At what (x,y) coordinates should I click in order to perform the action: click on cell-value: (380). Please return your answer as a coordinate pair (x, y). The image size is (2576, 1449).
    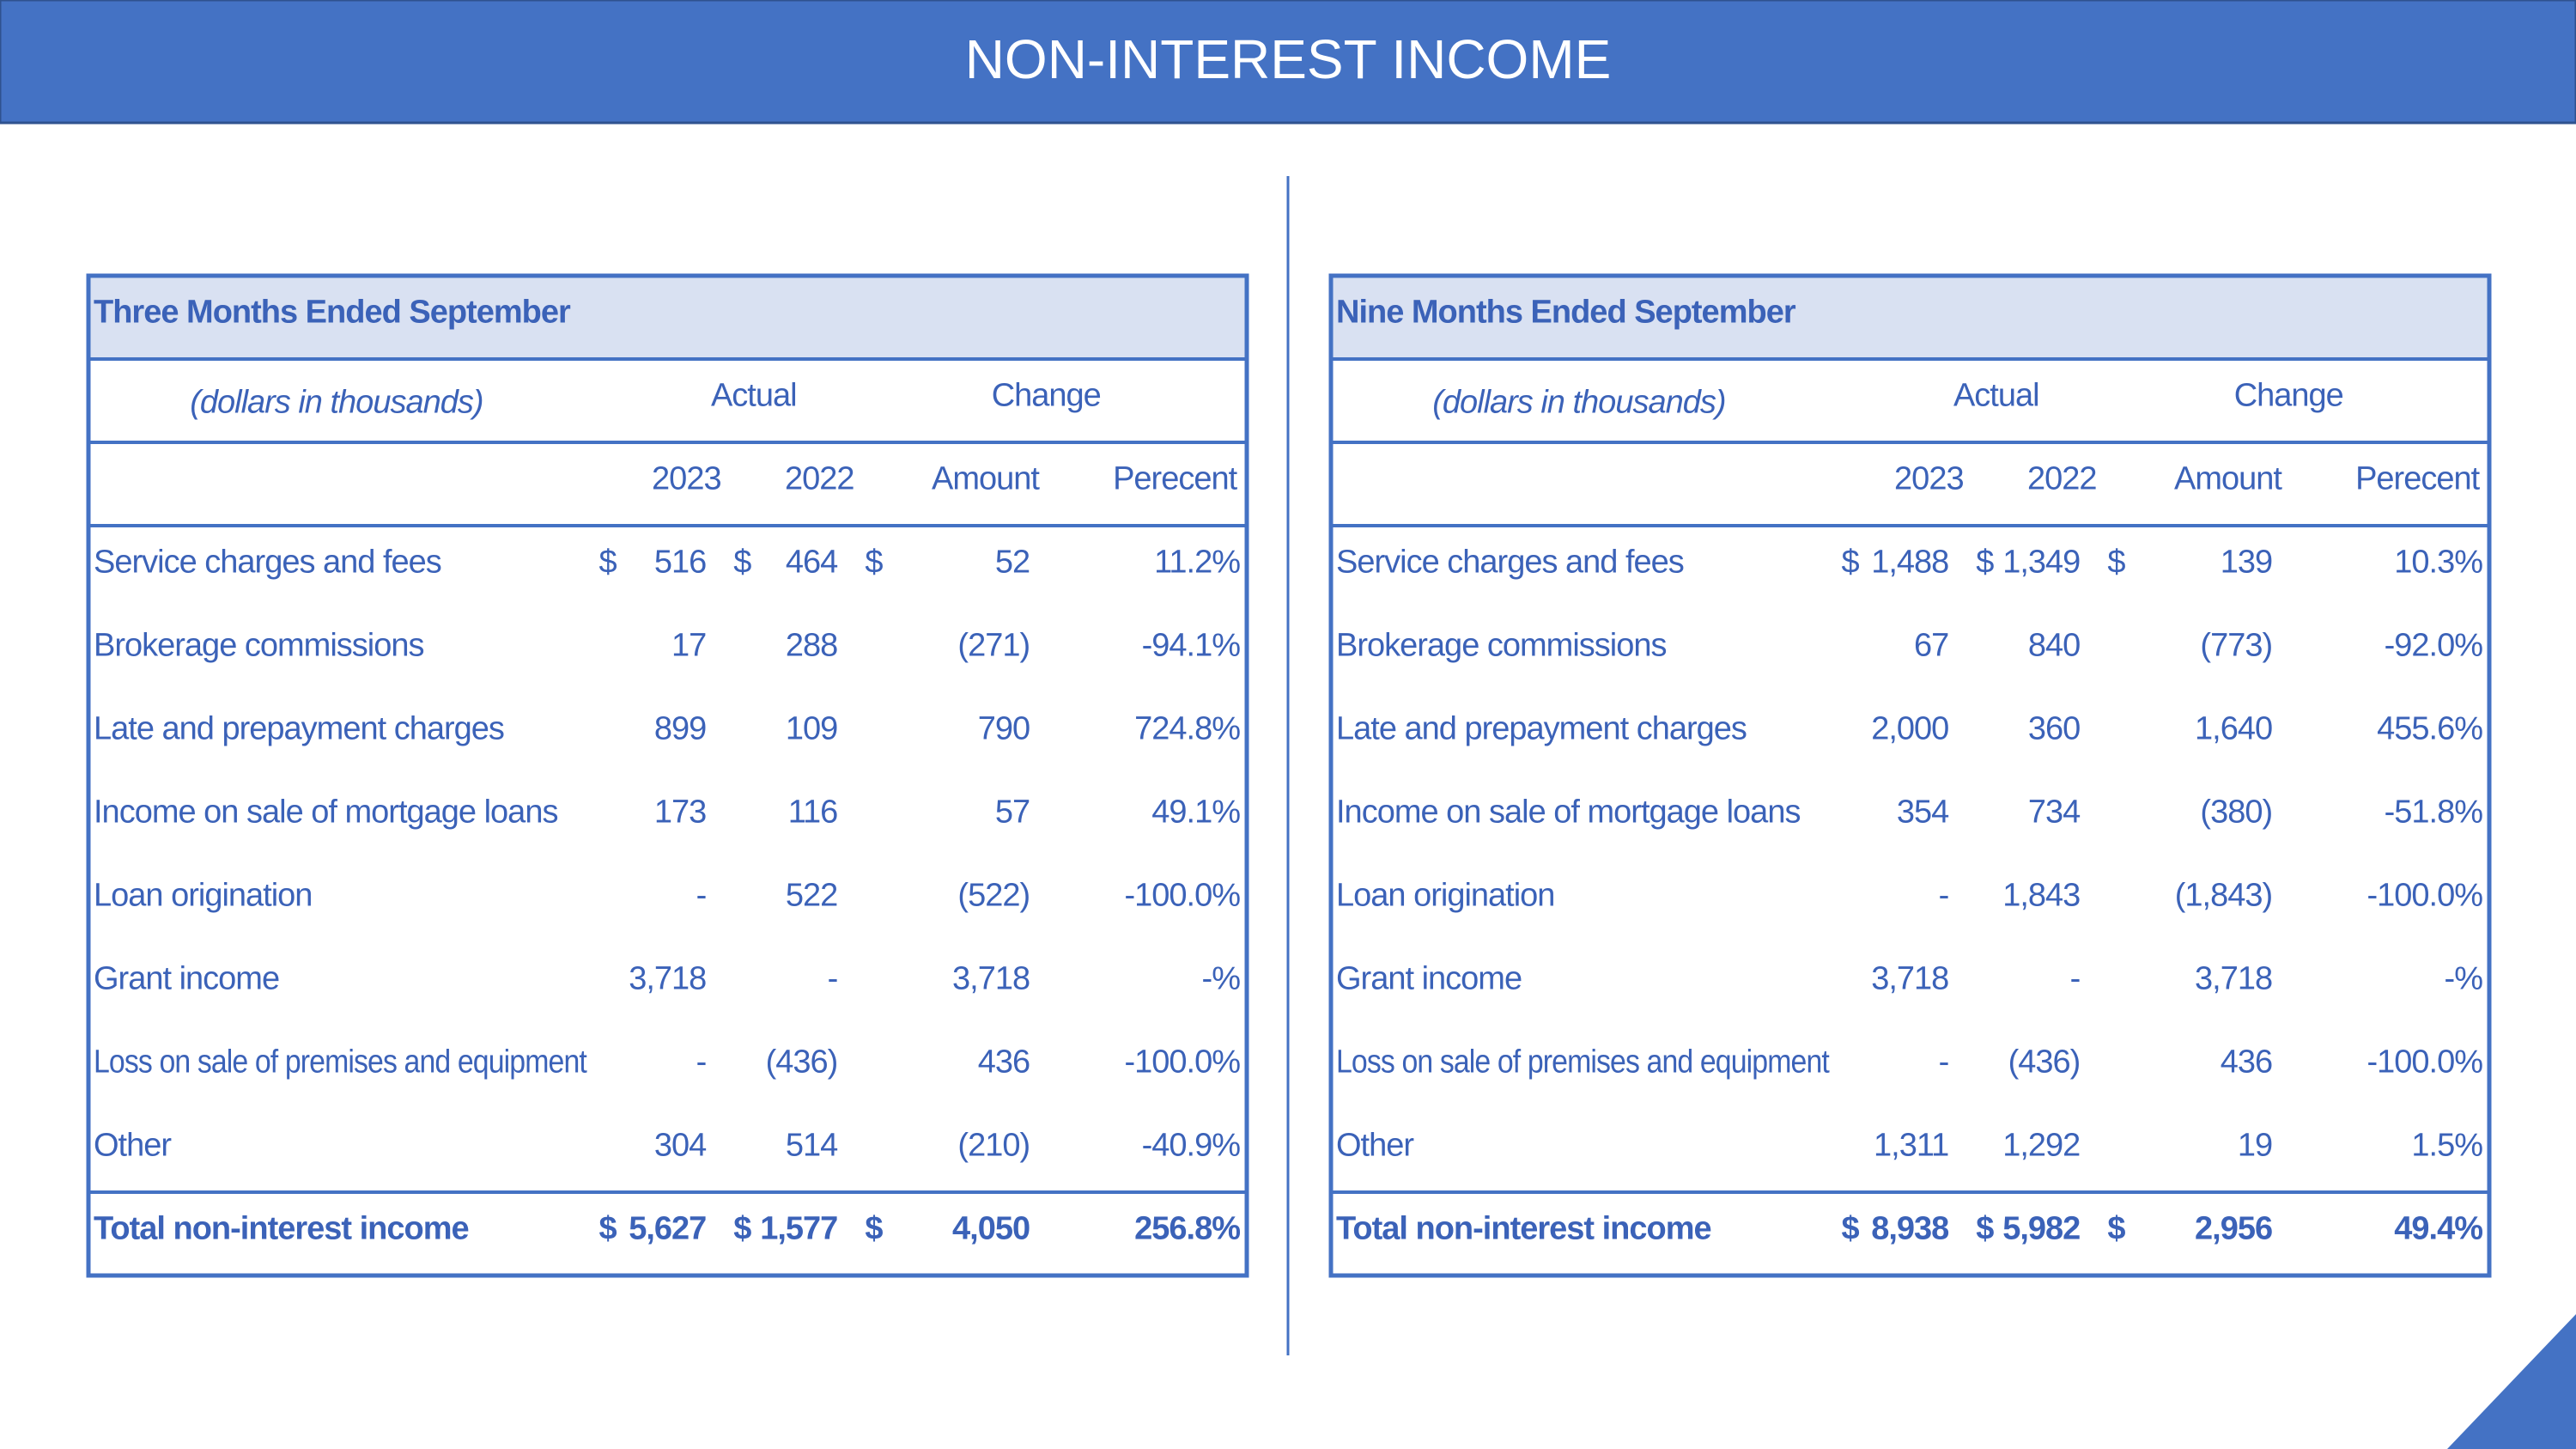
    Looking at the image, I should click on (2236, 813).